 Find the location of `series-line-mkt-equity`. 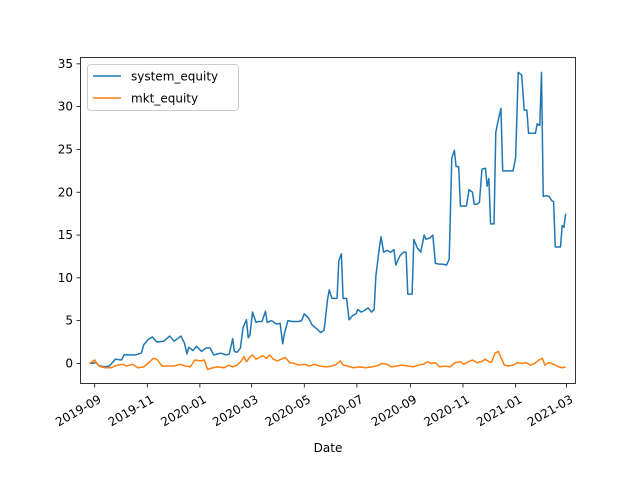

series-line-mkt-equity is located at coordinates (327, 360).